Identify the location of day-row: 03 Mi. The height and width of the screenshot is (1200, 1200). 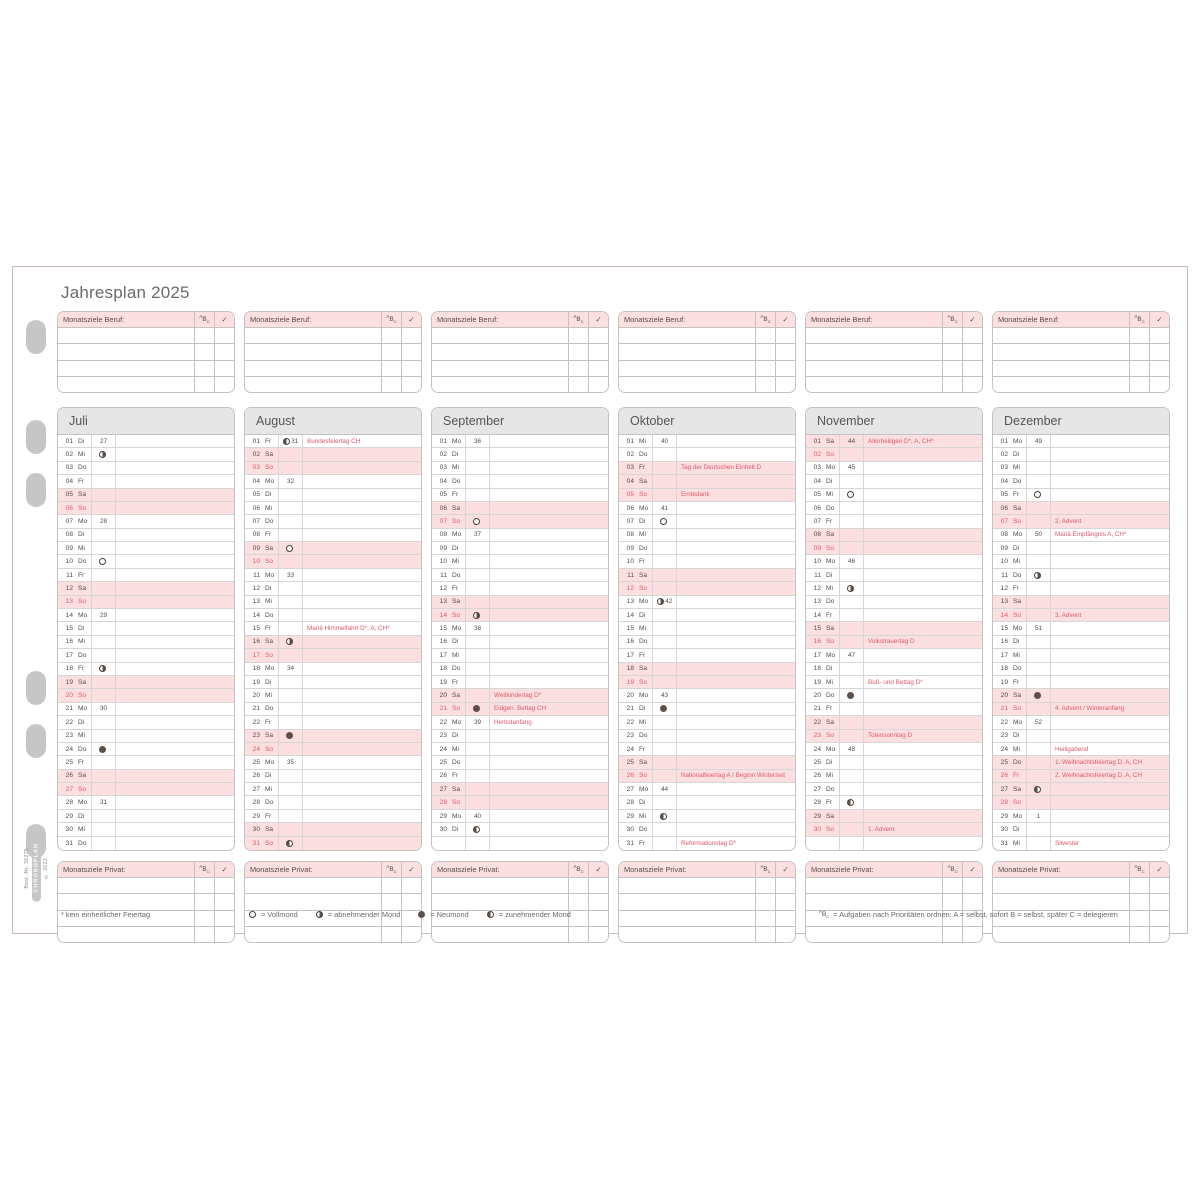
(1081, 468).